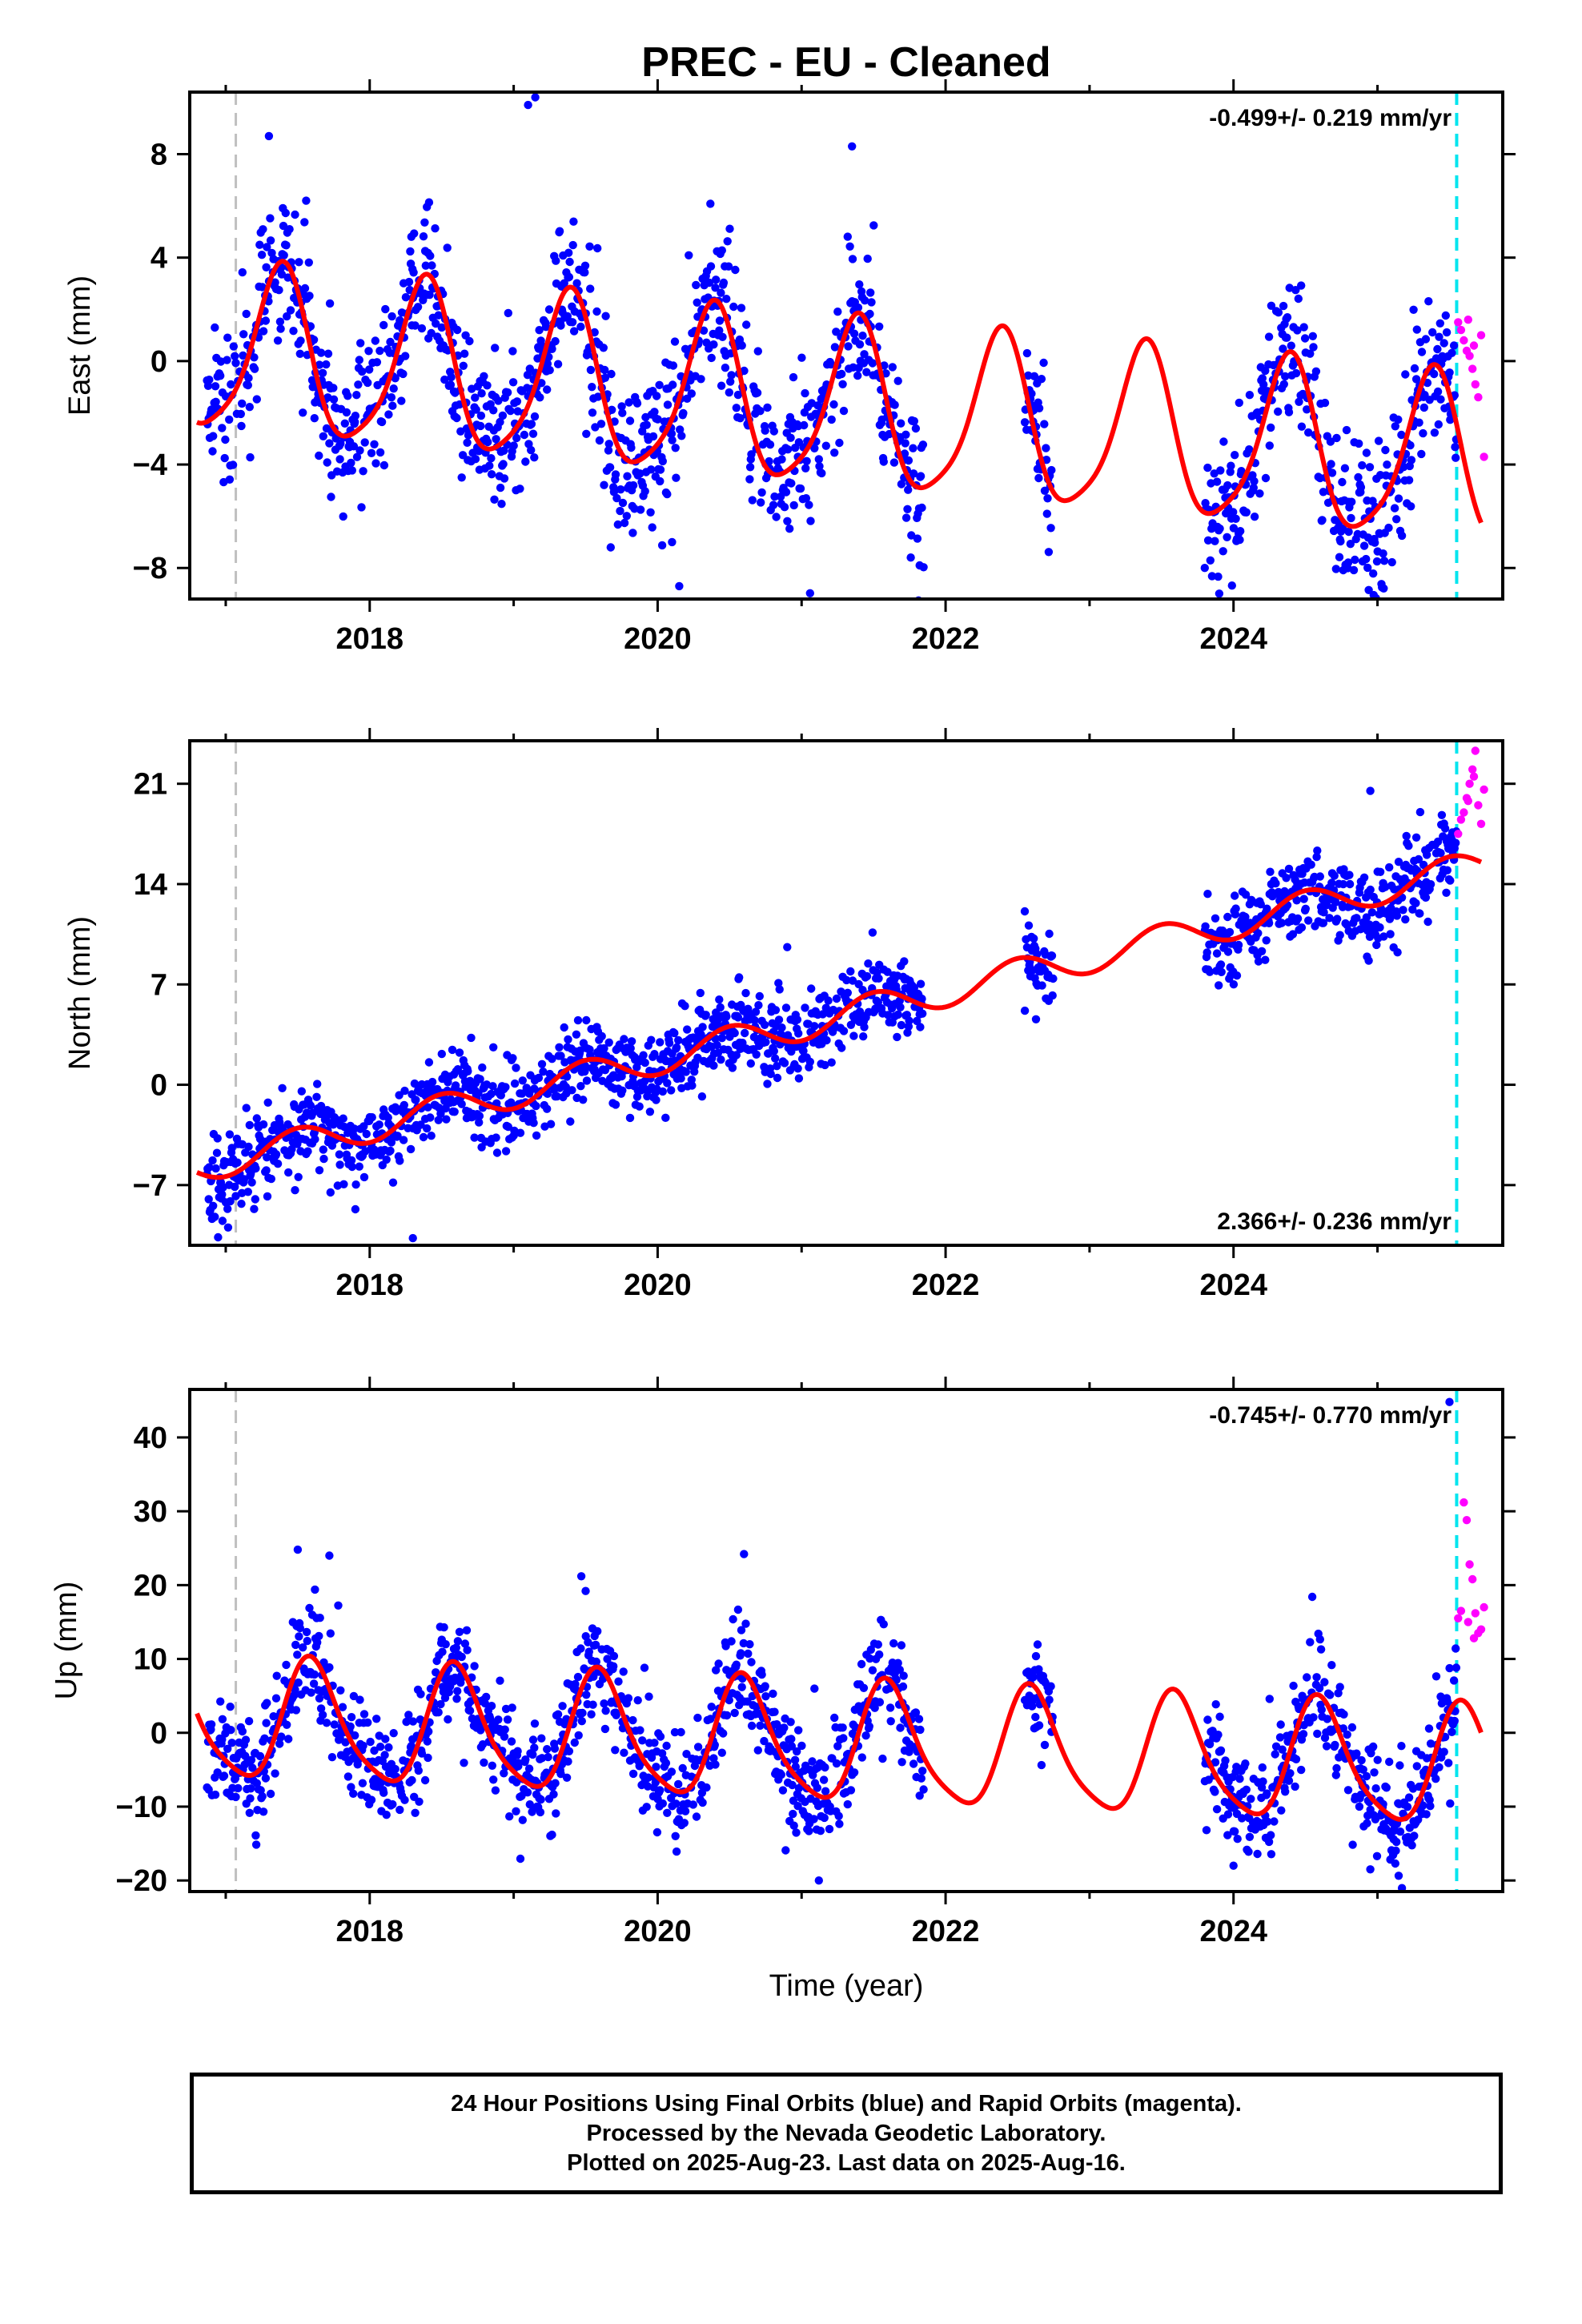 This screenshot has width=1582, height=2324. Describe the element at coordinates (141, 1881) in the screenshot. I see `up-y-tick-label: −20` at that location.